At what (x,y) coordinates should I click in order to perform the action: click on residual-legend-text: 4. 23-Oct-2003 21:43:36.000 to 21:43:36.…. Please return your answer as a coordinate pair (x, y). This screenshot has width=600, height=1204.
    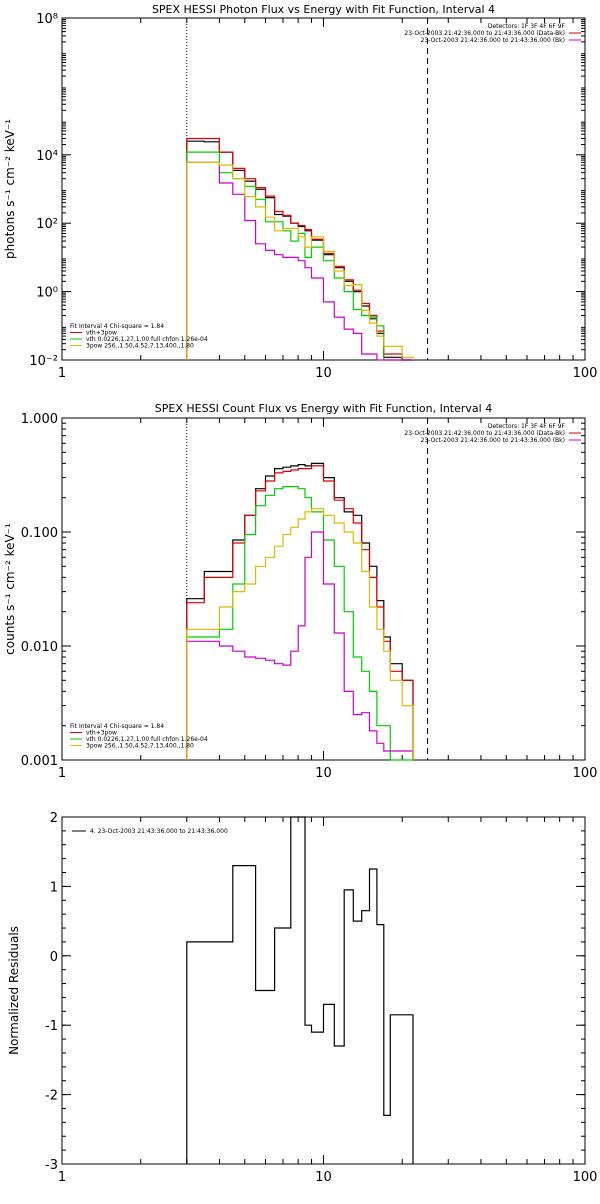
    Looking at the image, I should click on (159, 831).